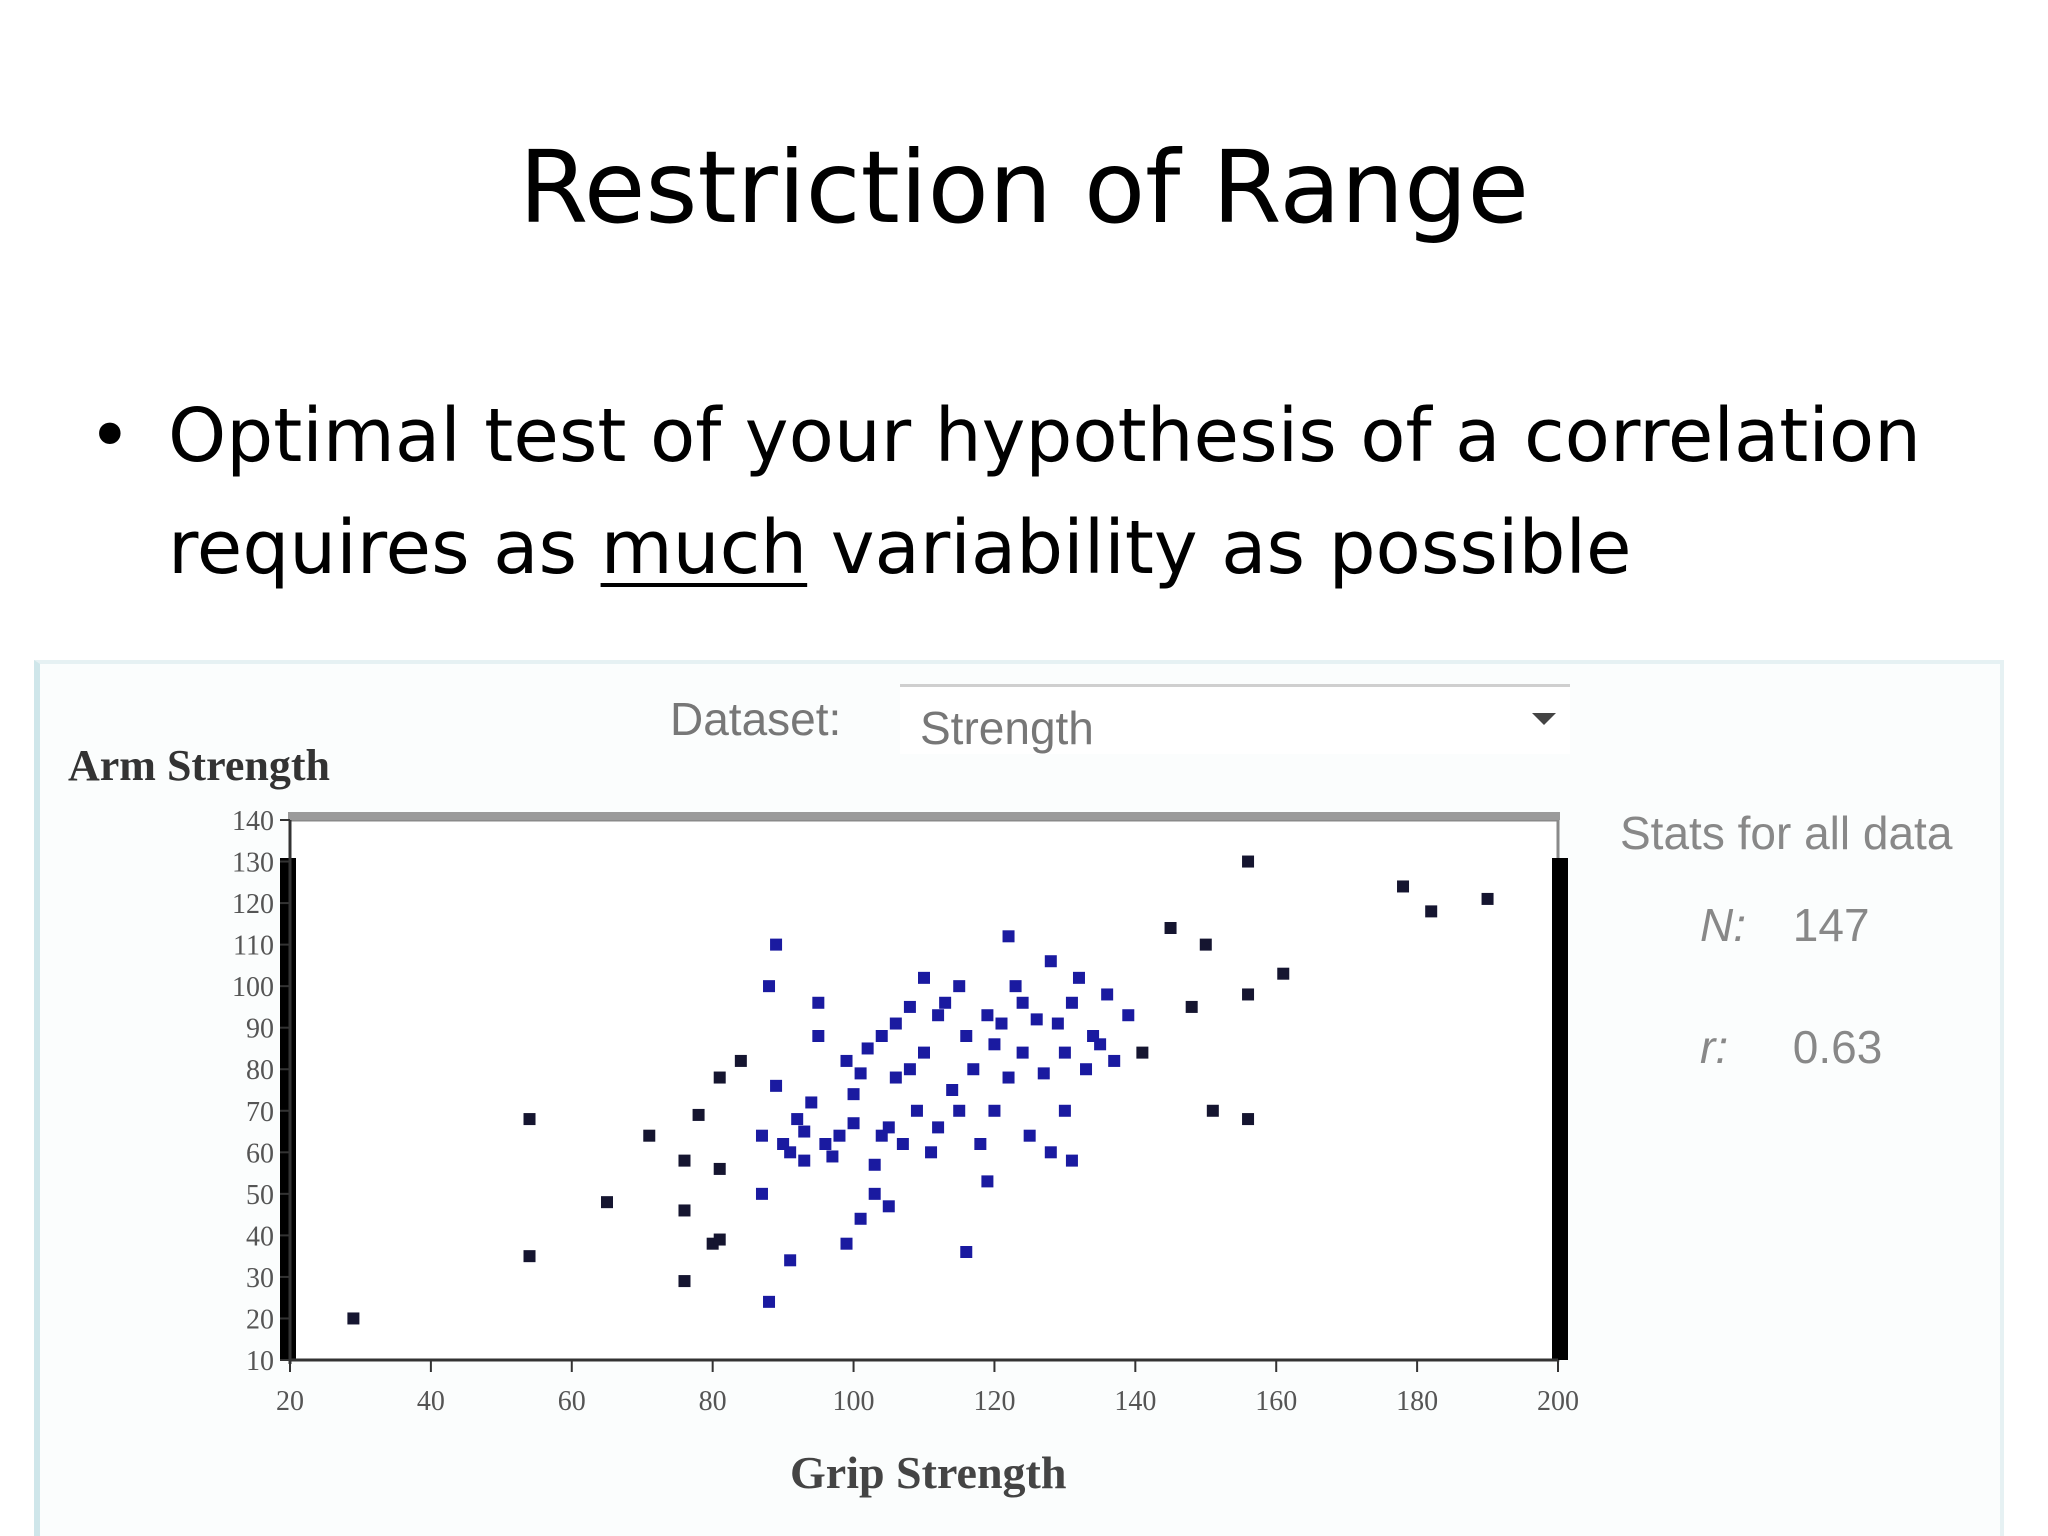 The height and width of the screenshot is (1536, 2048). Describe the element at coordinates (260, 1361) in the screenshot. I see `y-tick-label: 10` at that location.